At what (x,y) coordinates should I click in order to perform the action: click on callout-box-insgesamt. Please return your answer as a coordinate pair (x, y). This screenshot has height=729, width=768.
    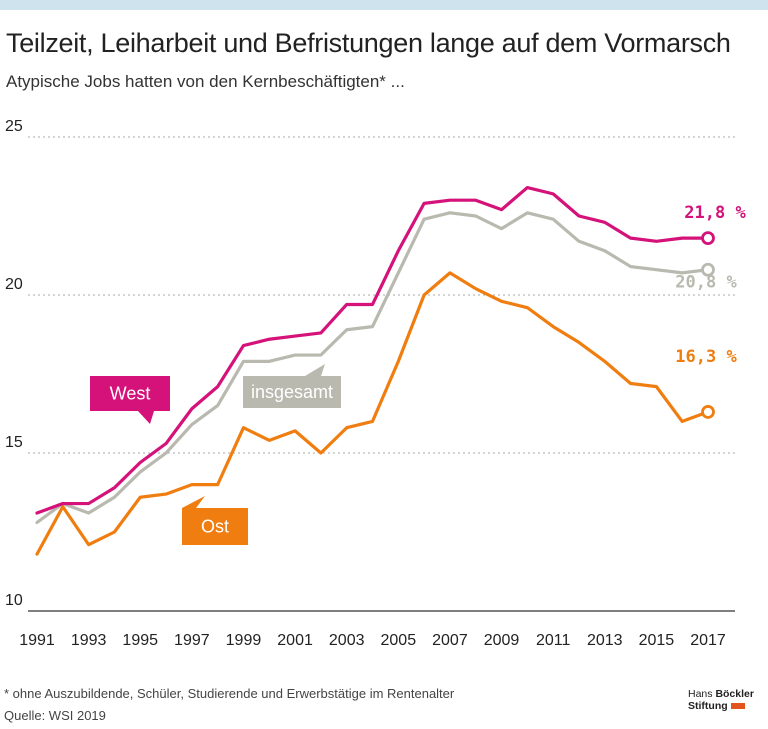
    Looking at the image, I should click on (292, 392).